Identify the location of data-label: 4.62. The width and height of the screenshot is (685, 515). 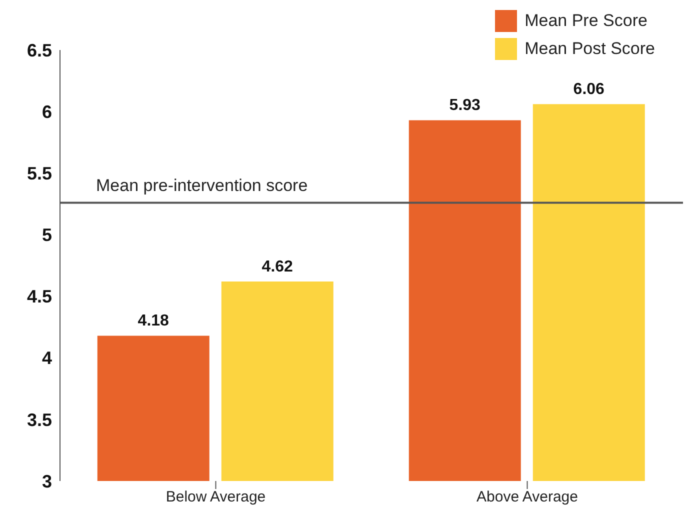
(278, 267).